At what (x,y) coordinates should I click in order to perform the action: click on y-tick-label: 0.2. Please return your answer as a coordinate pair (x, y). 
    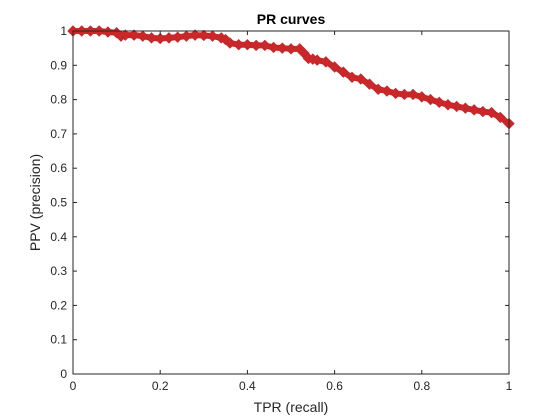
    Looking at the image, I should click on (58, 305).